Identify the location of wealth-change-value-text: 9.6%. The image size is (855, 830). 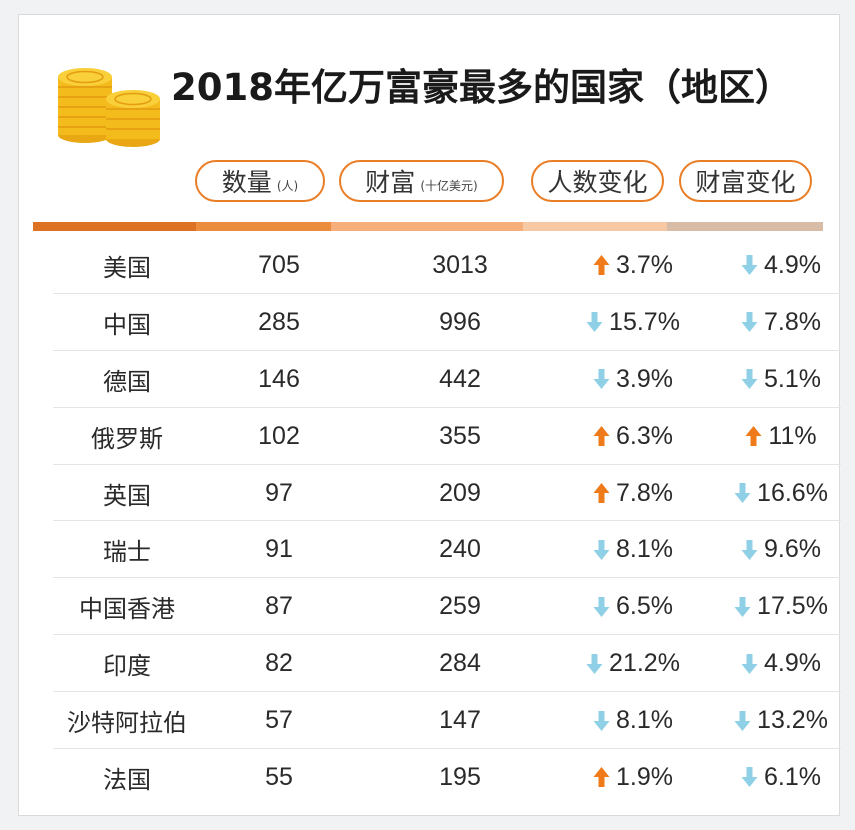
(792, 549).